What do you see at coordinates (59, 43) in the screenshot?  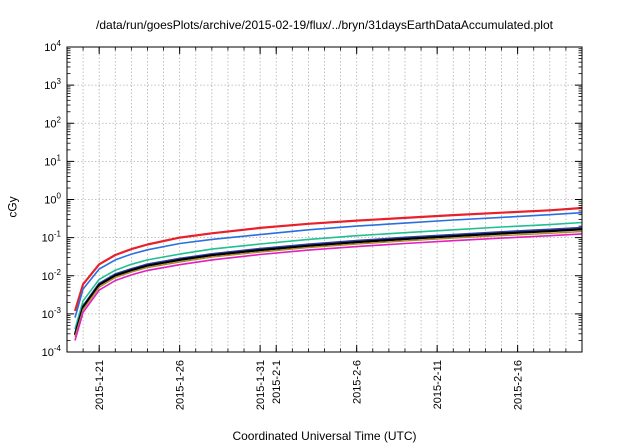 I see `y-tick-exponent: 4` at bounding box center [59, 43].